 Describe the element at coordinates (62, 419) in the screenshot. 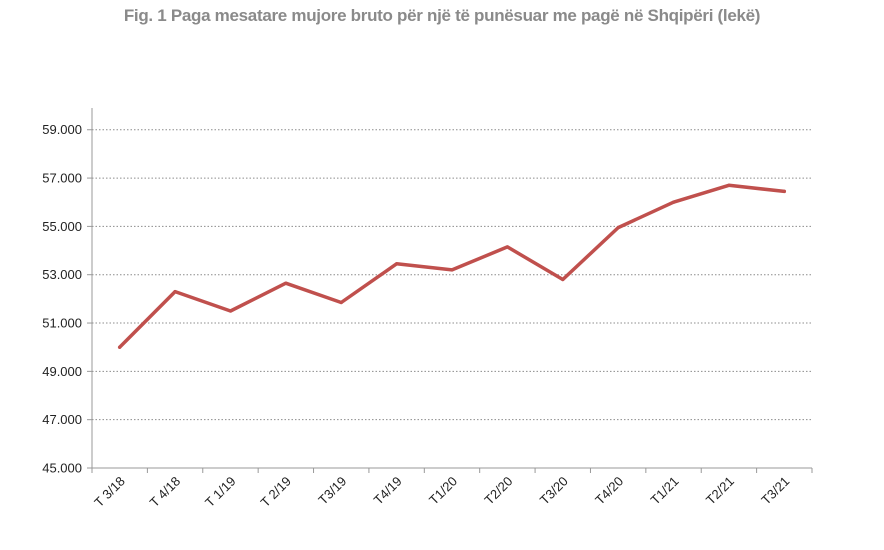

I see `y-tick-label: 47.000` at that location.